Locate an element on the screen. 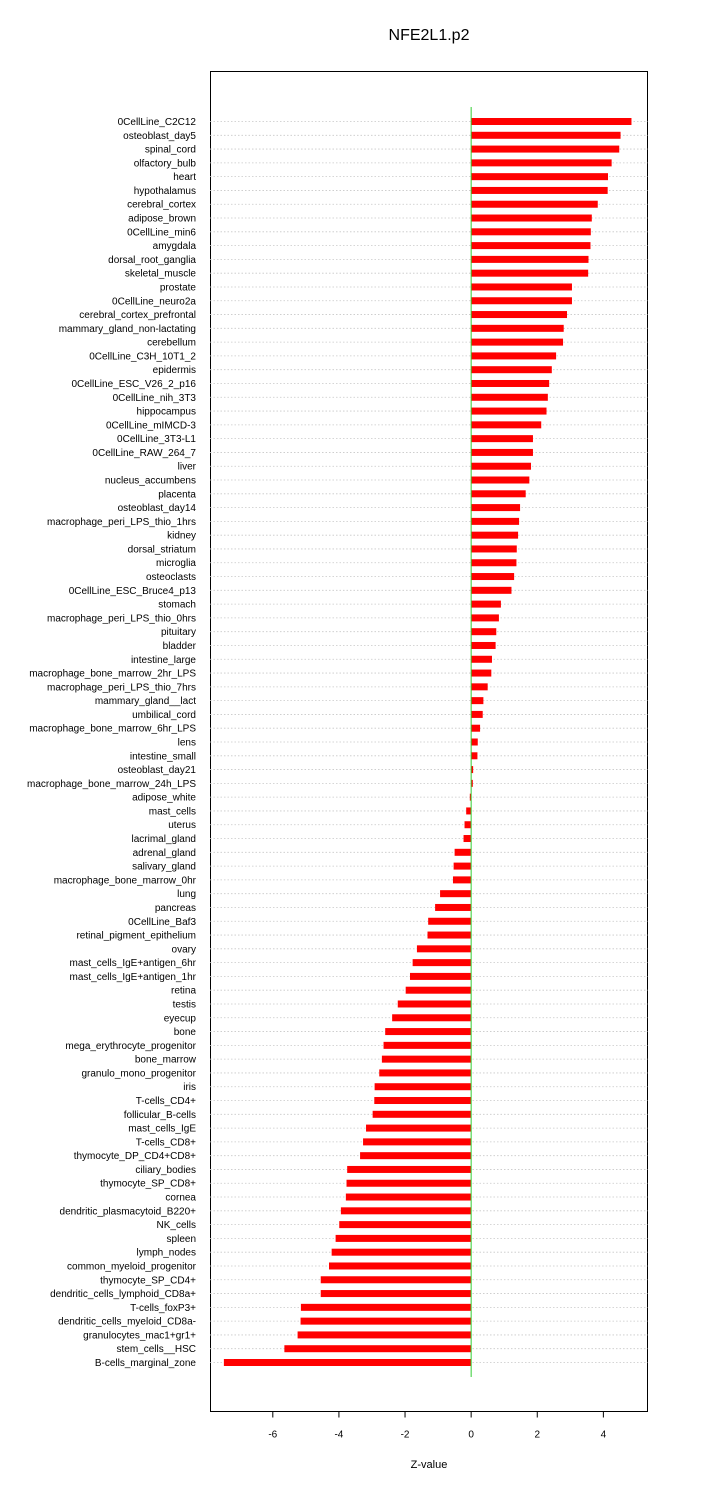 The width and height of the screenshot is (720, 1485). category-label: adrenal_gland is located at coordinates (164, 853).